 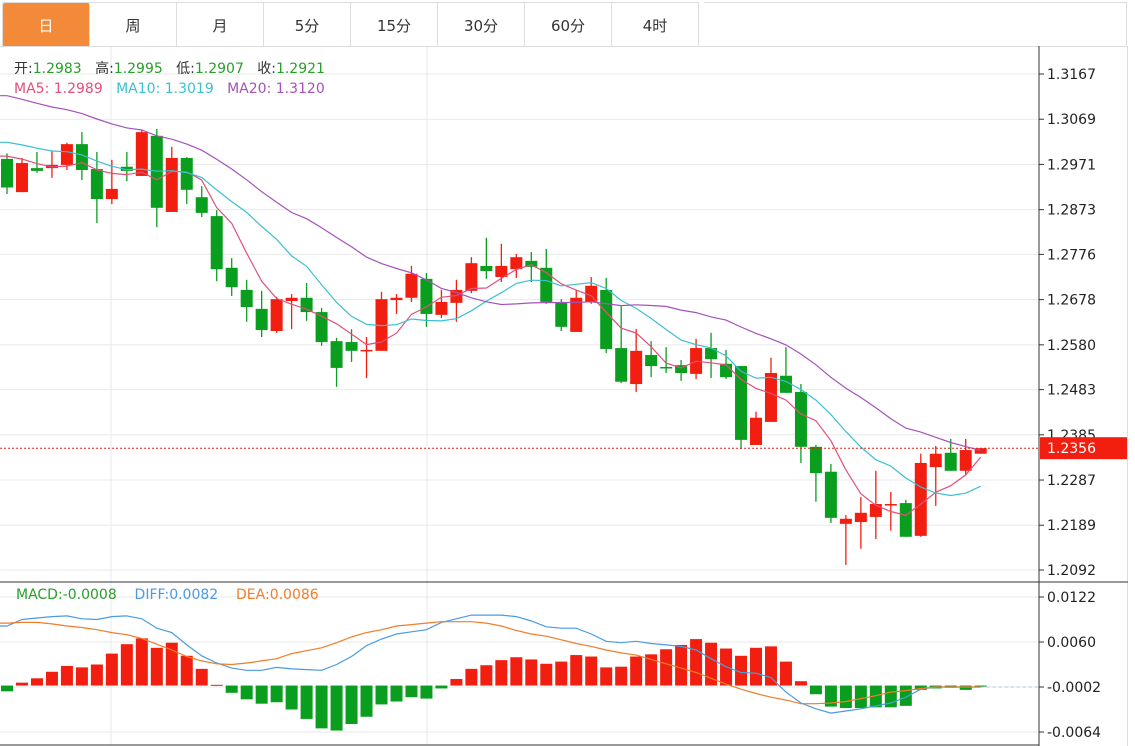 What do you see at coordinates (23, 69) in the screenshot?
I see `open-label: 开:` at bounding box center [23, 69].